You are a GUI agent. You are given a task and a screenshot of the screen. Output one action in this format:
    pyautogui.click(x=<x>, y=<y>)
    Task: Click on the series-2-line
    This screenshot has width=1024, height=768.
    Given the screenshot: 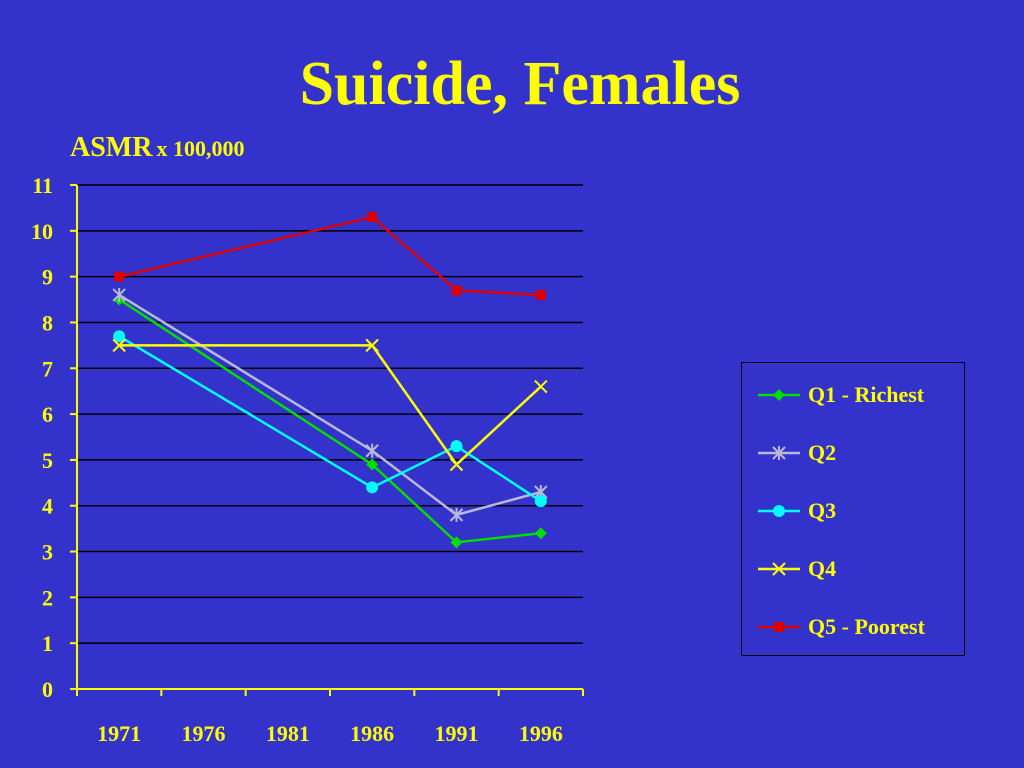 What is the action you would take?
    pyautogui.click(x=330, y=405)
    